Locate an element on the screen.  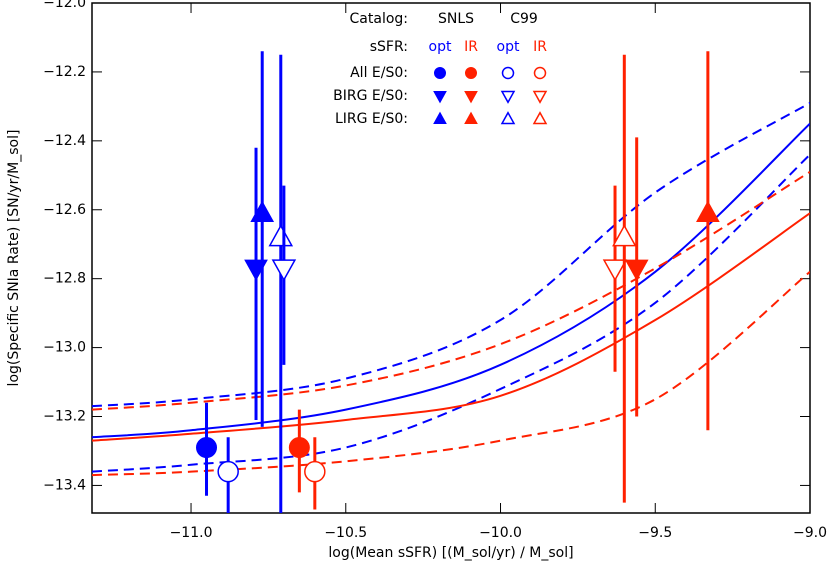
x-tick-label: −9.5 is located at coordinates (655, 533).